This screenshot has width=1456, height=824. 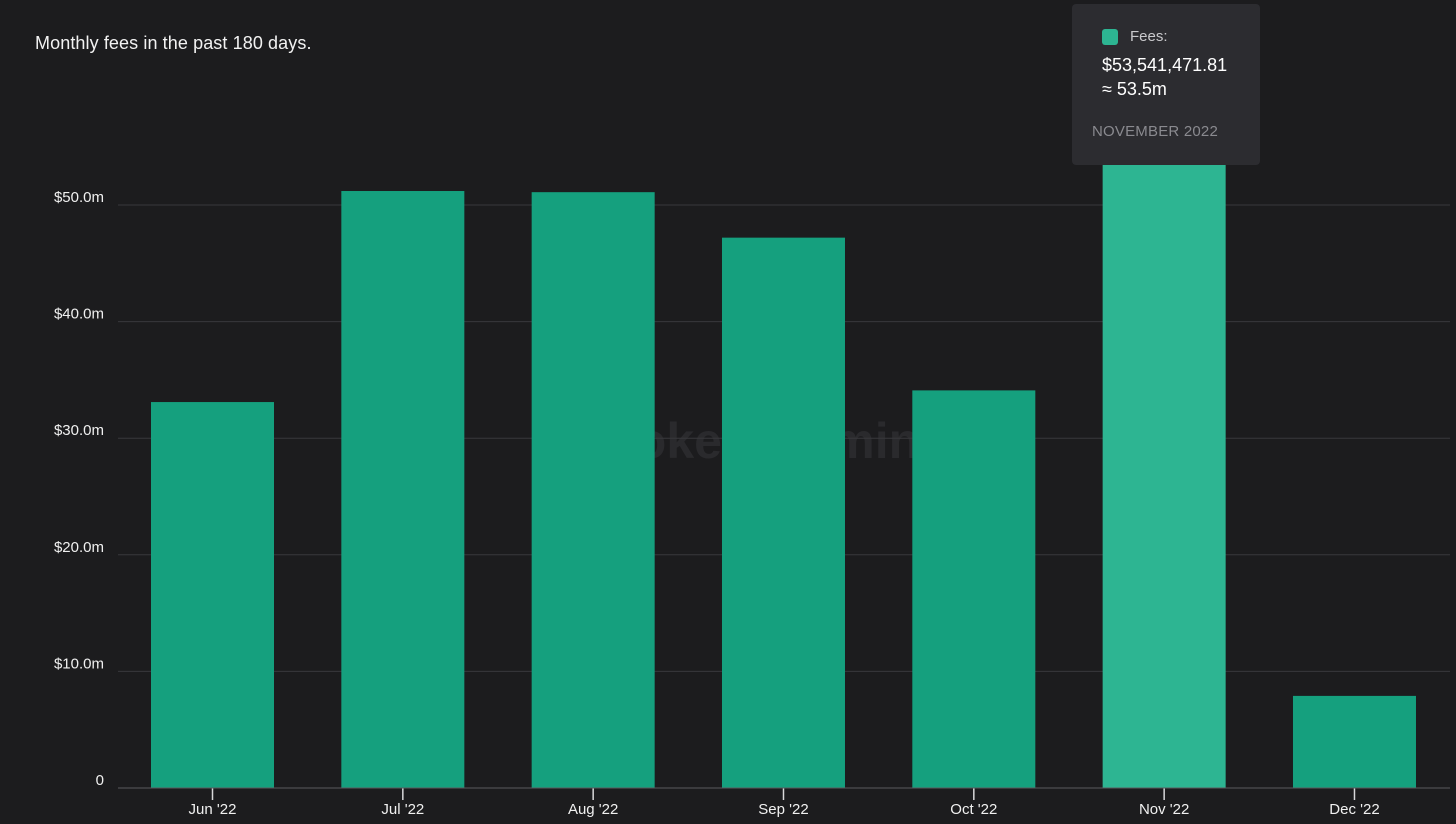 What do you see at coordinates (1134, 89) in the screenshot?
I see `tooltip-approx: ≈ 53.5m` at bounding box center [1134, 89].